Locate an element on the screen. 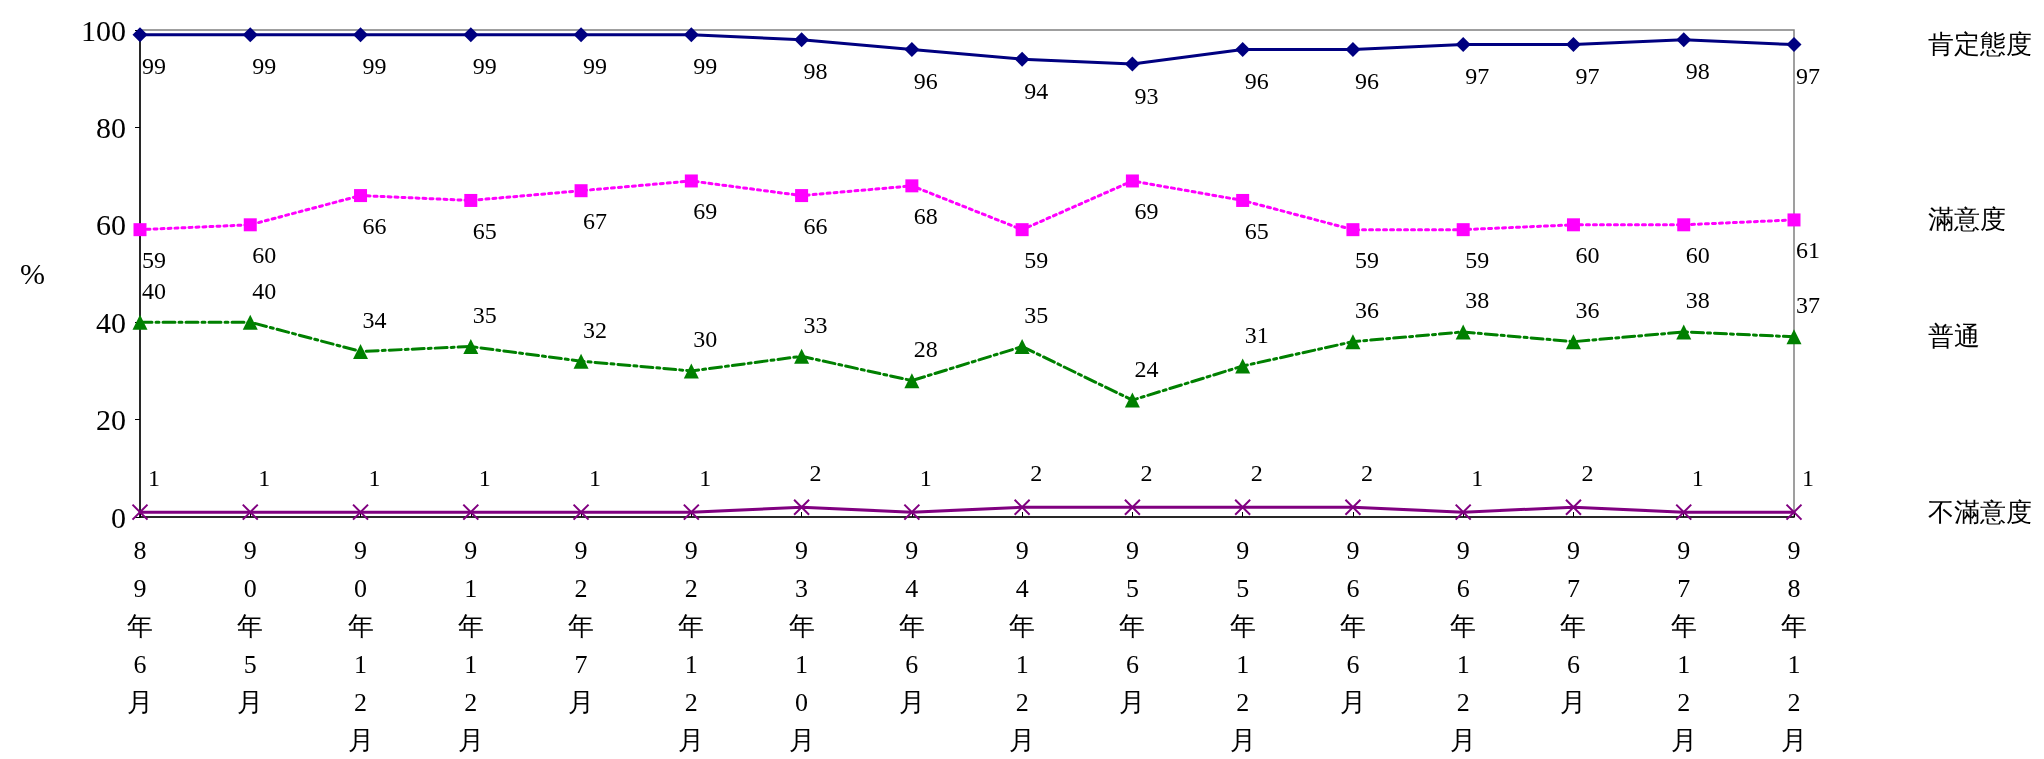 The height and width of the screenshot is (759, 2044). x-tick-label: 98年12月 is located at coordinates (1794, 645).